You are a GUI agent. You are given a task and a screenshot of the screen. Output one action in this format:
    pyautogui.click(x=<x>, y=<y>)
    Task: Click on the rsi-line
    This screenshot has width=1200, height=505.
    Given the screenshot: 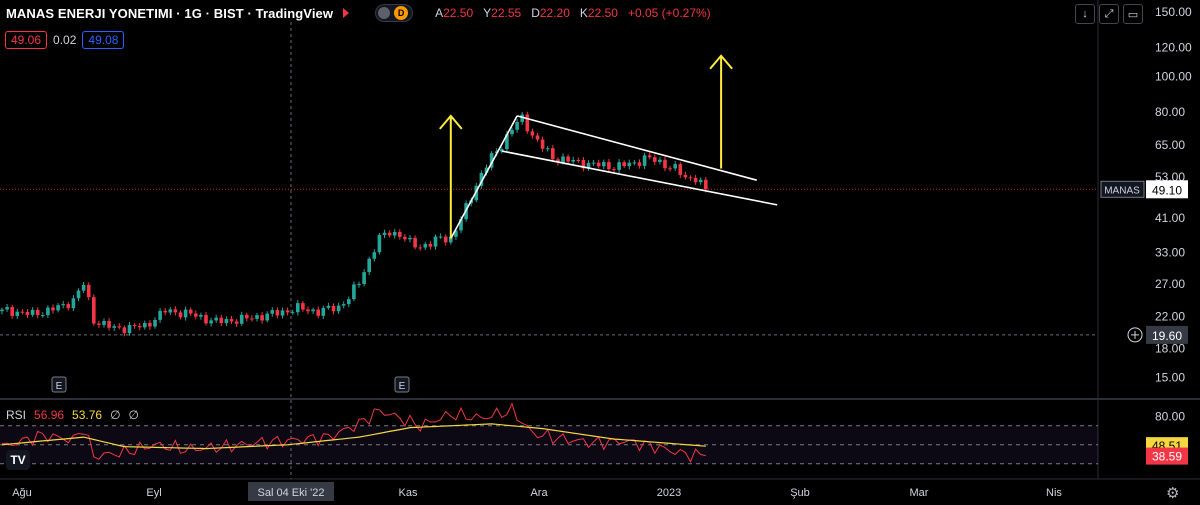 What is the action you would take?
    pyautogui.click(x=353, y=432)
    